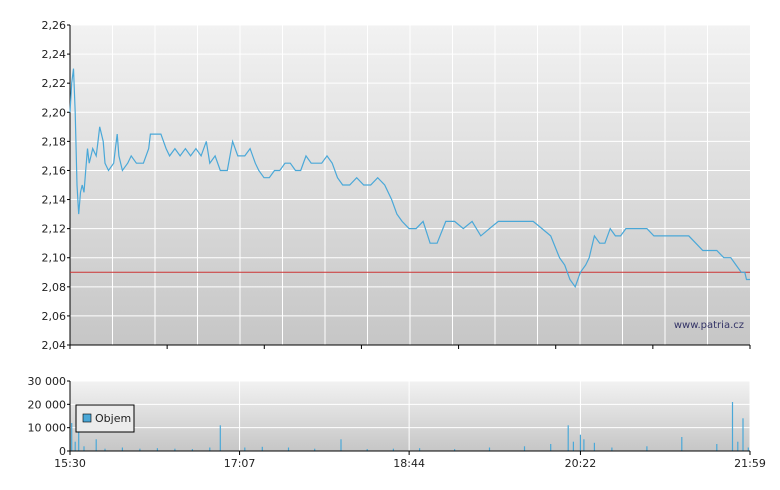 The height and width of the screenshot is (490, 780). Describe the element at coordinates (113, 418) in the screenshot. I see `legend-label: Objem` at that location.